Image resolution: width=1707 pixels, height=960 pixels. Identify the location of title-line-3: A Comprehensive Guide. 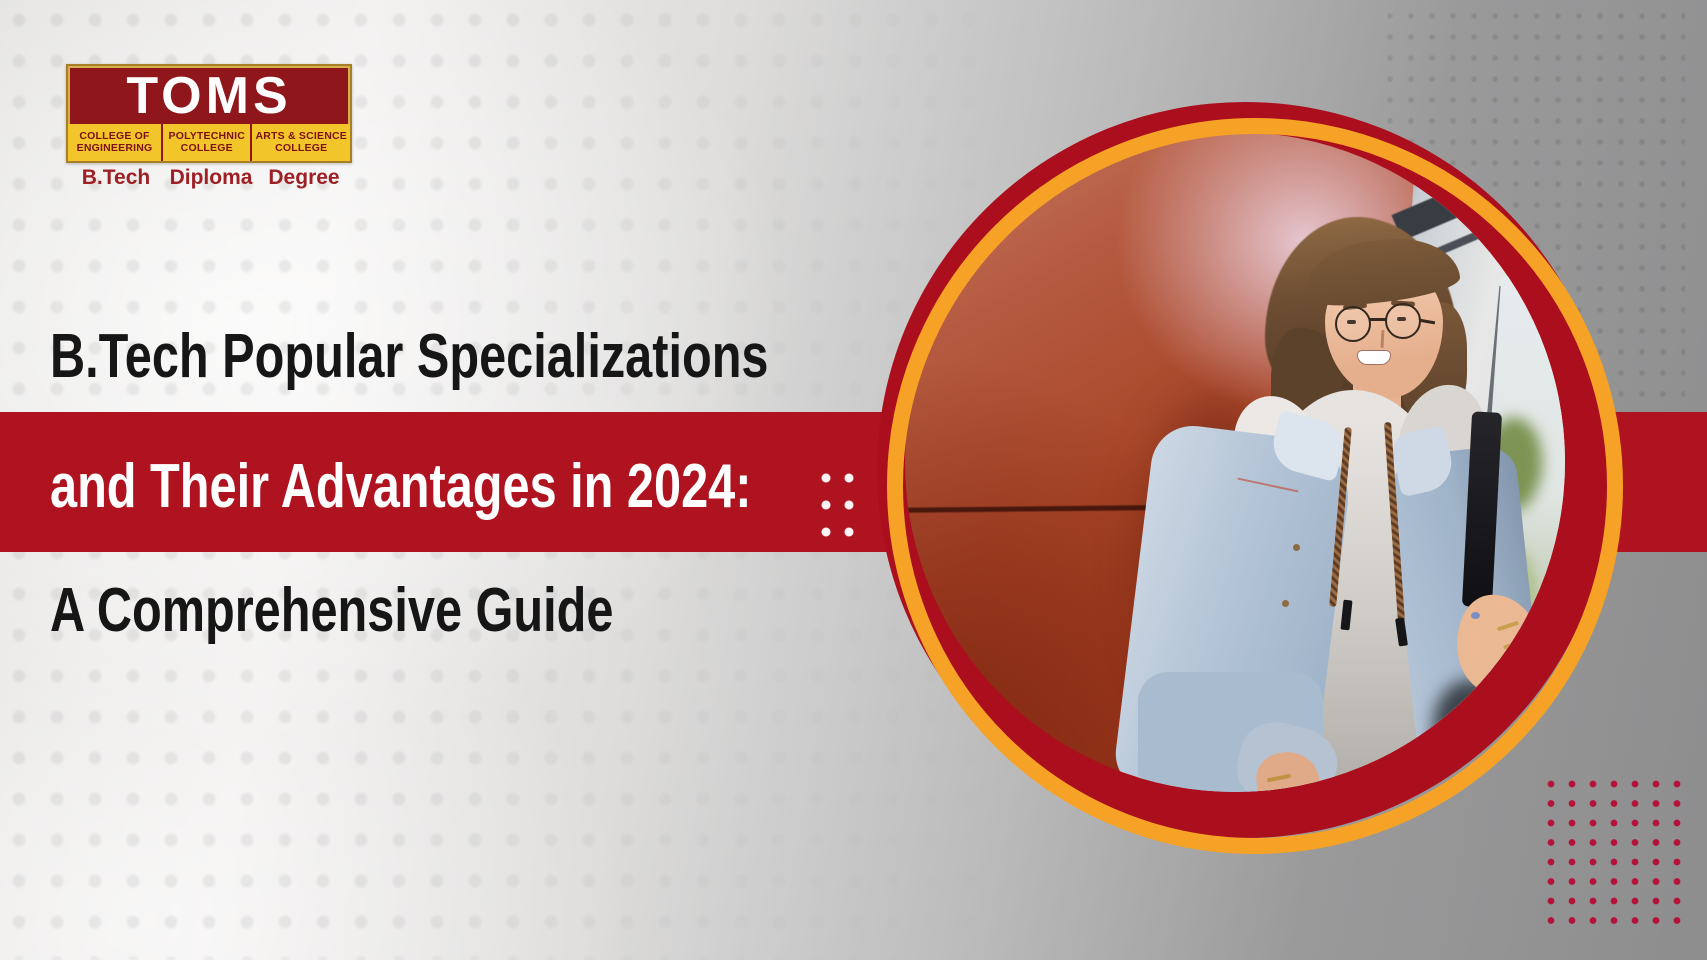
(332, 610).